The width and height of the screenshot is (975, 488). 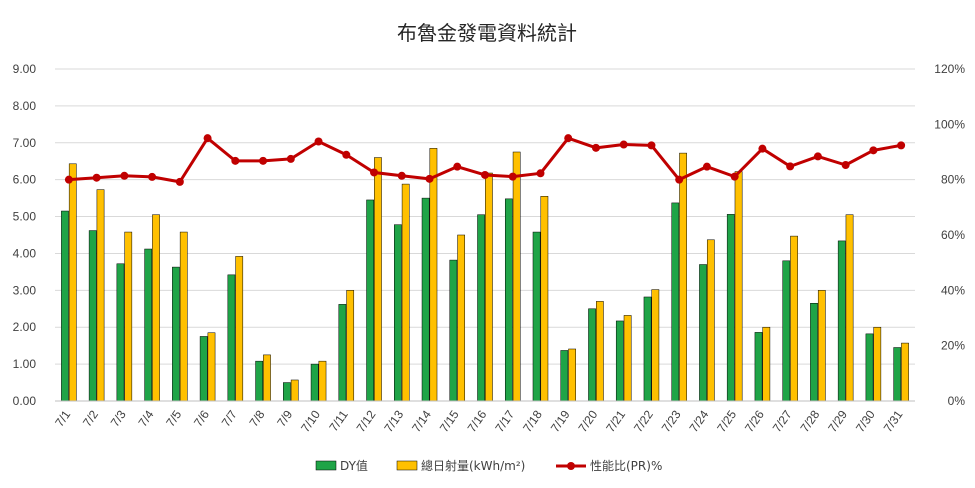 What do you see at coordinates (310, 420) in the screenshot?
I see `x-tick-label: 7/10` at bounding box center [310, 420].